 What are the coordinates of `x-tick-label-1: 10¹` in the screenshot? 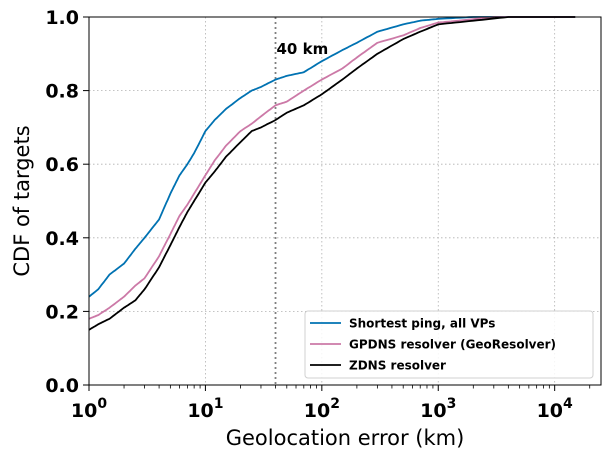 It's located at (205, 409).